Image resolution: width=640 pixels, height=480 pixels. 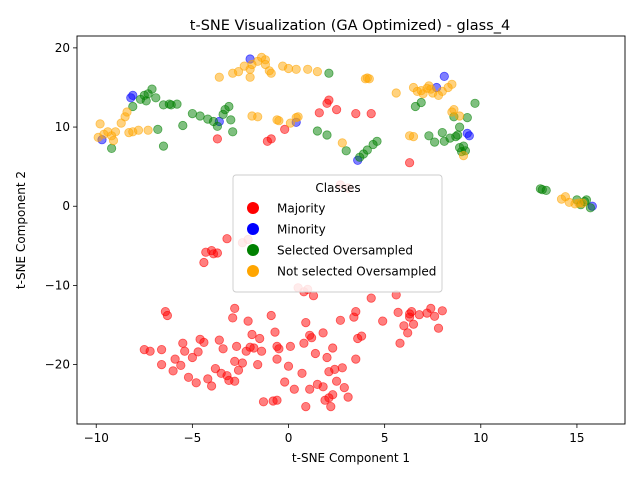 What do you see at coordinates (289, 438) in the screenshot?
I see `x-tick-label: 0` at bounding box center [289, 438].